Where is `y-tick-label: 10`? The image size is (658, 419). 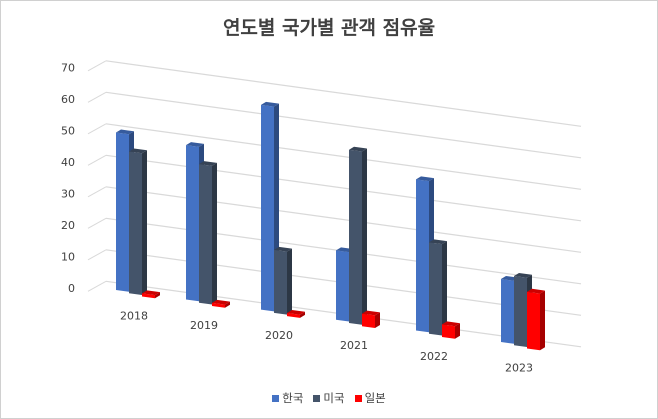 y-tick-label: 10 is located at coordinates (68, 257).